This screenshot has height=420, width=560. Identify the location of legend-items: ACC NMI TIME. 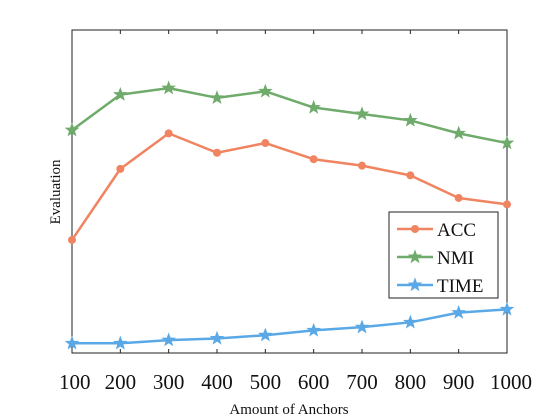
(440, 258).